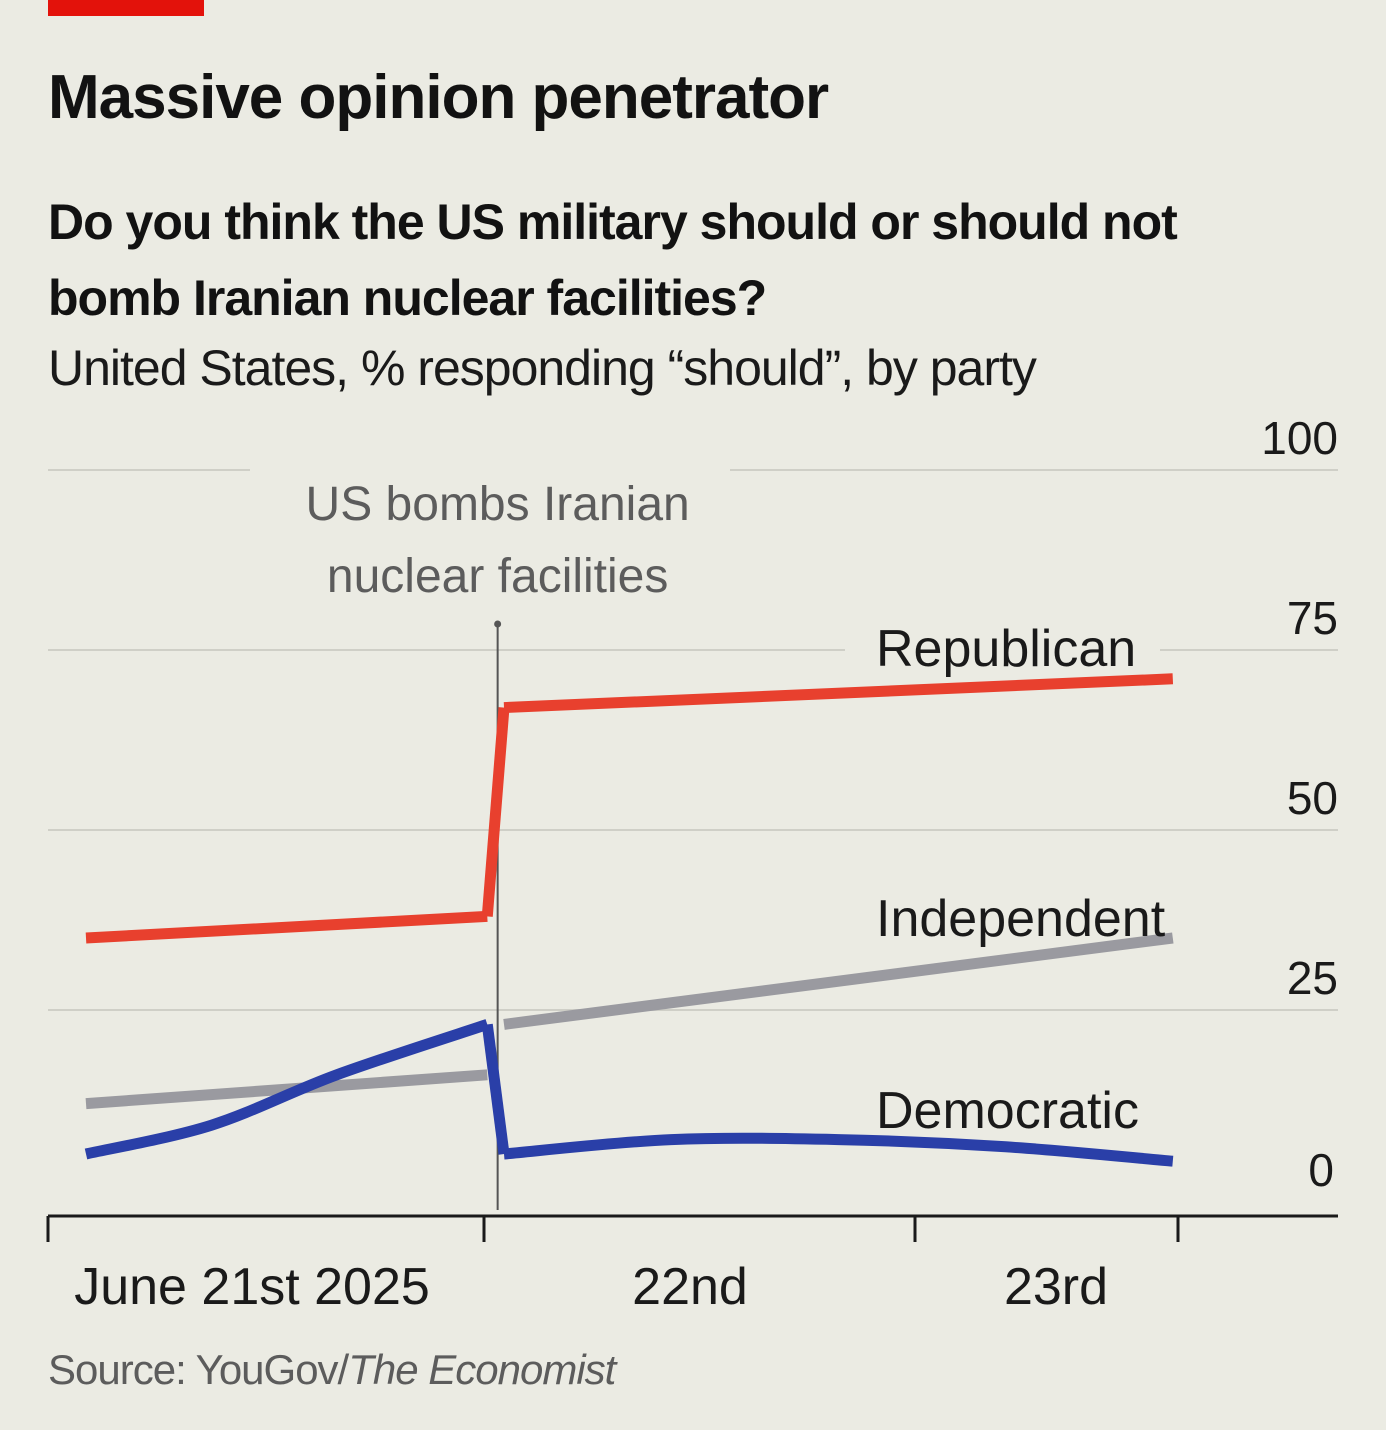 This screenshot has width=1386, height=1430. I want to click on y-axis-ticks: 25 50 75 100 0, so click(1299, 804).